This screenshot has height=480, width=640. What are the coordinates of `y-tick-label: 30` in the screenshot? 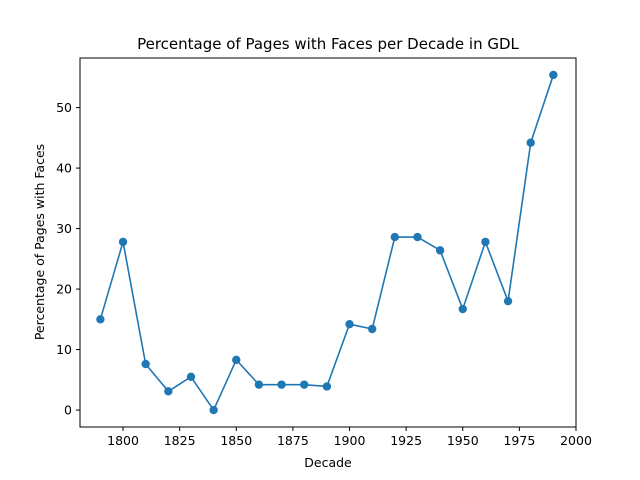 It's located at (64, 228).